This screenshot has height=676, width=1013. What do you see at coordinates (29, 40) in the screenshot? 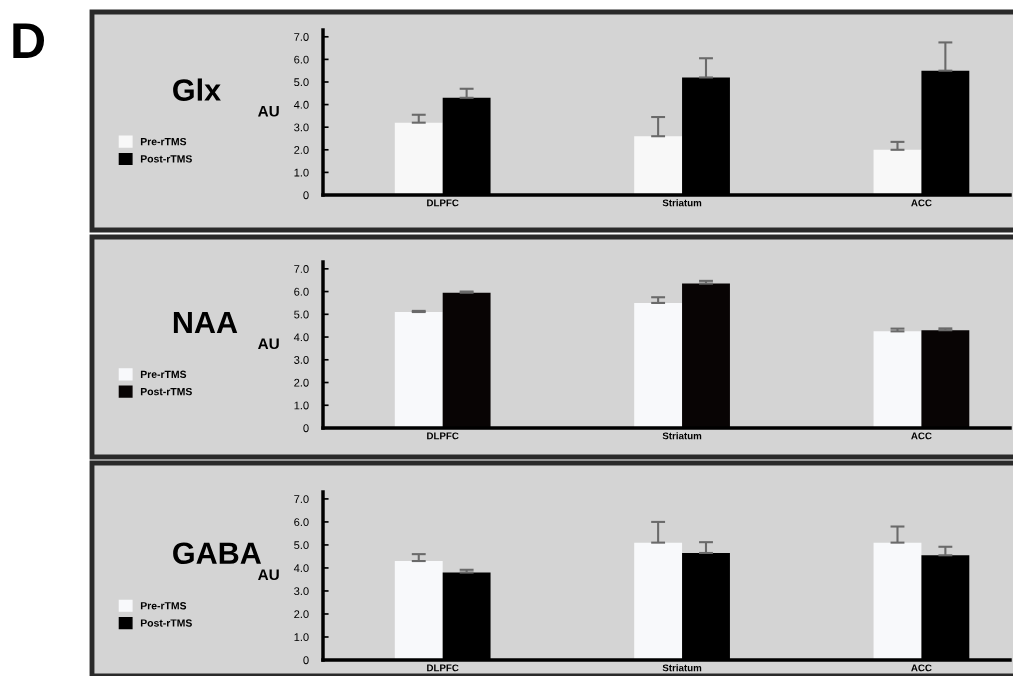
I see `text: D` at bounding box center [29, 40].